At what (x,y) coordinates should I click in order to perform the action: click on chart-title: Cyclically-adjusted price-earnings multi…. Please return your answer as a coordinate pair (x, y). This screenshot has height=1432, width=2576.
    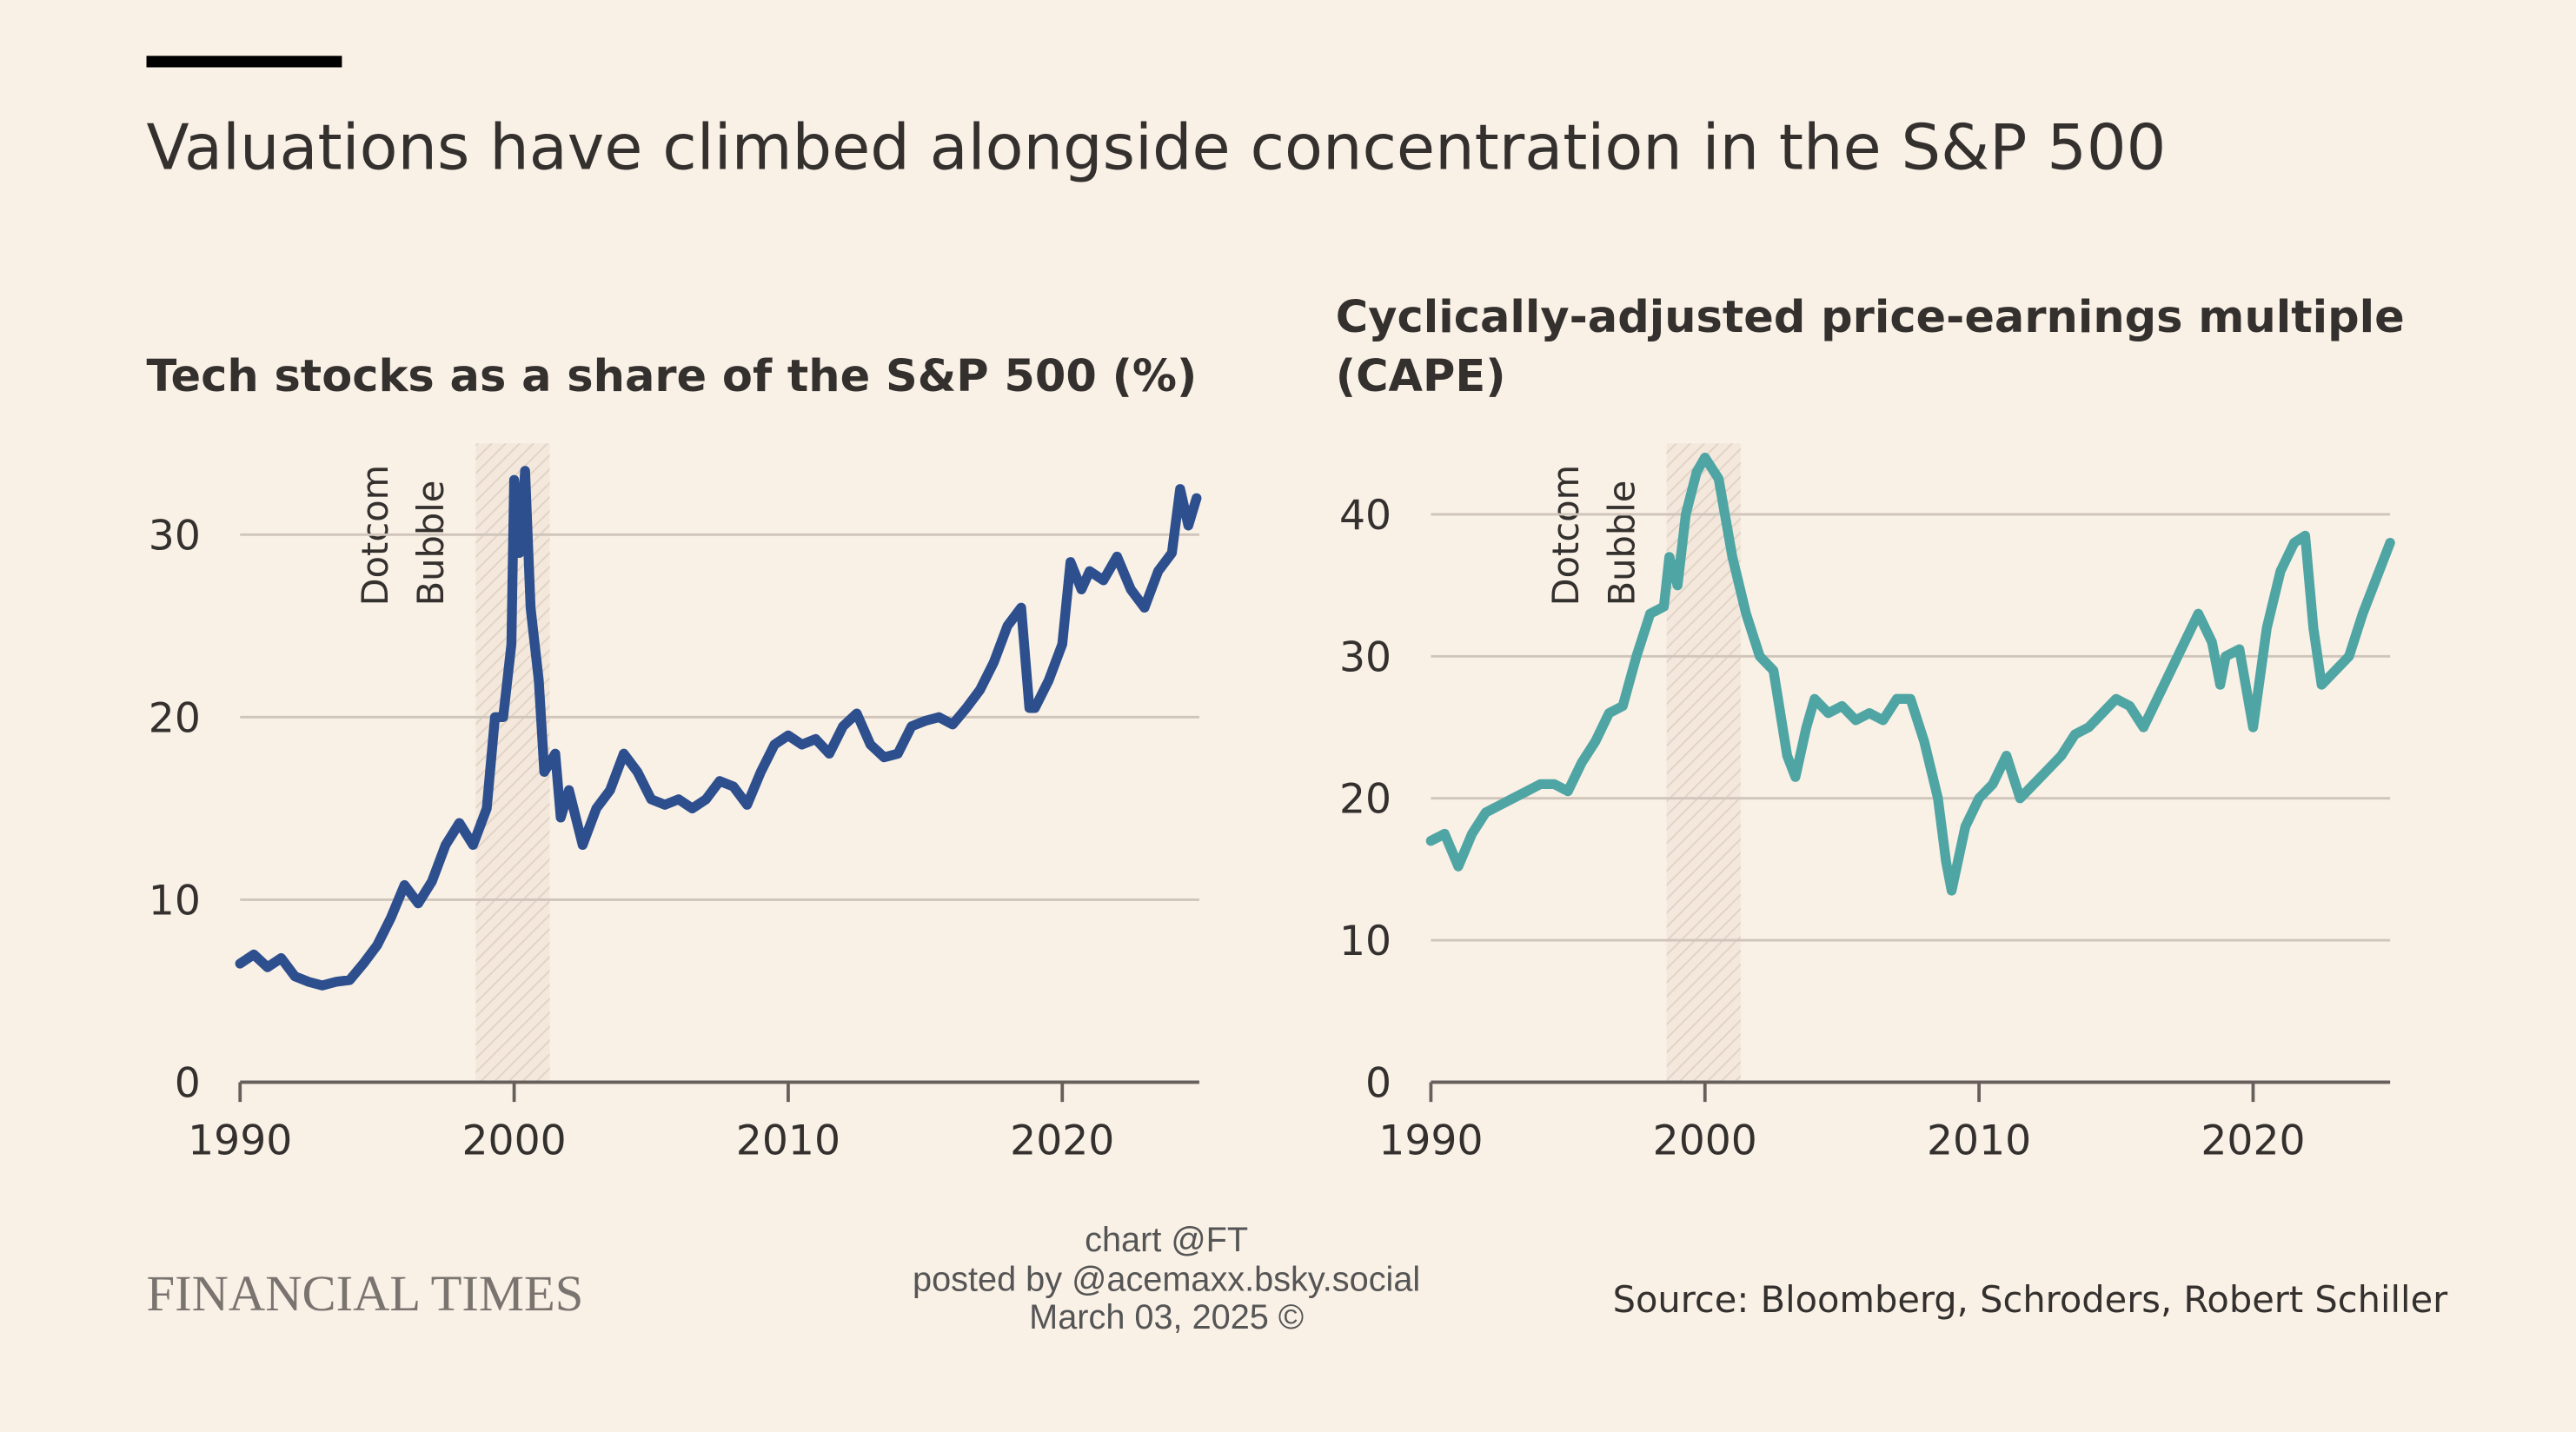
    Looking at the image, I should click on (1871, 317).